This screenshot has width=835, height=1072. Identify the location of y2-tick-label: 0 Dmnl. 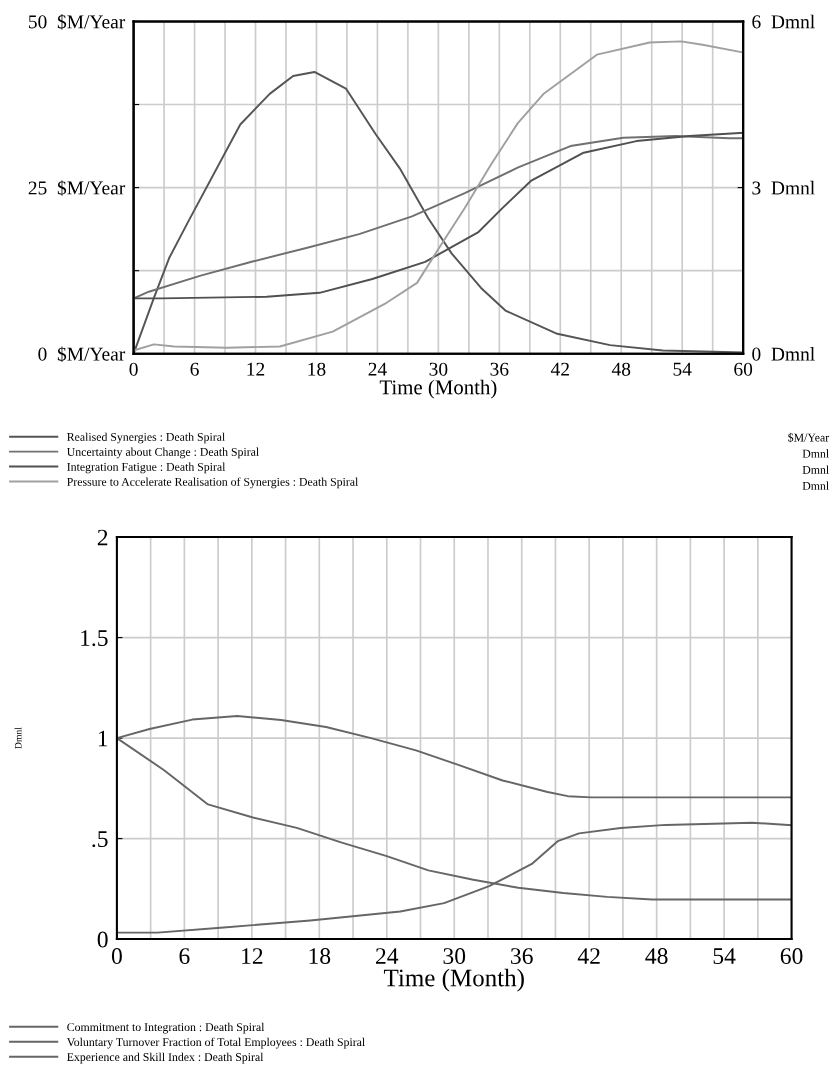
(783, 354).